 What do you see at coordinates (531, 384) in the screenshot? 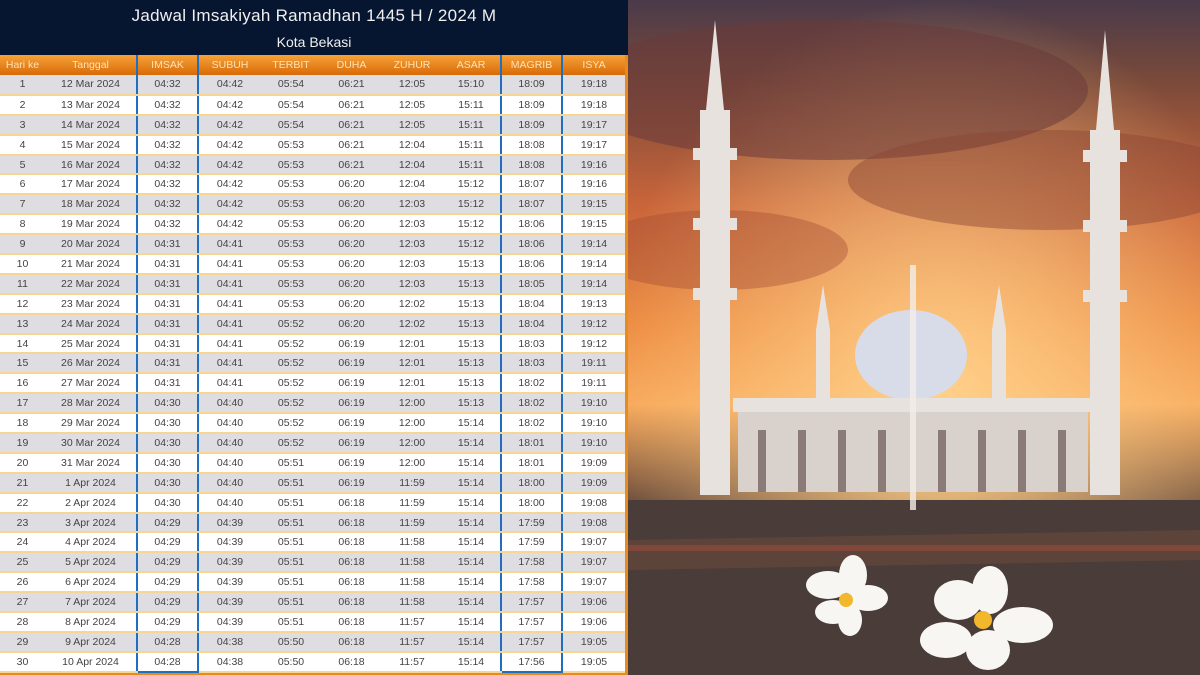
I see `cell-magrib: 18:02` at bounding box center [531, 384].